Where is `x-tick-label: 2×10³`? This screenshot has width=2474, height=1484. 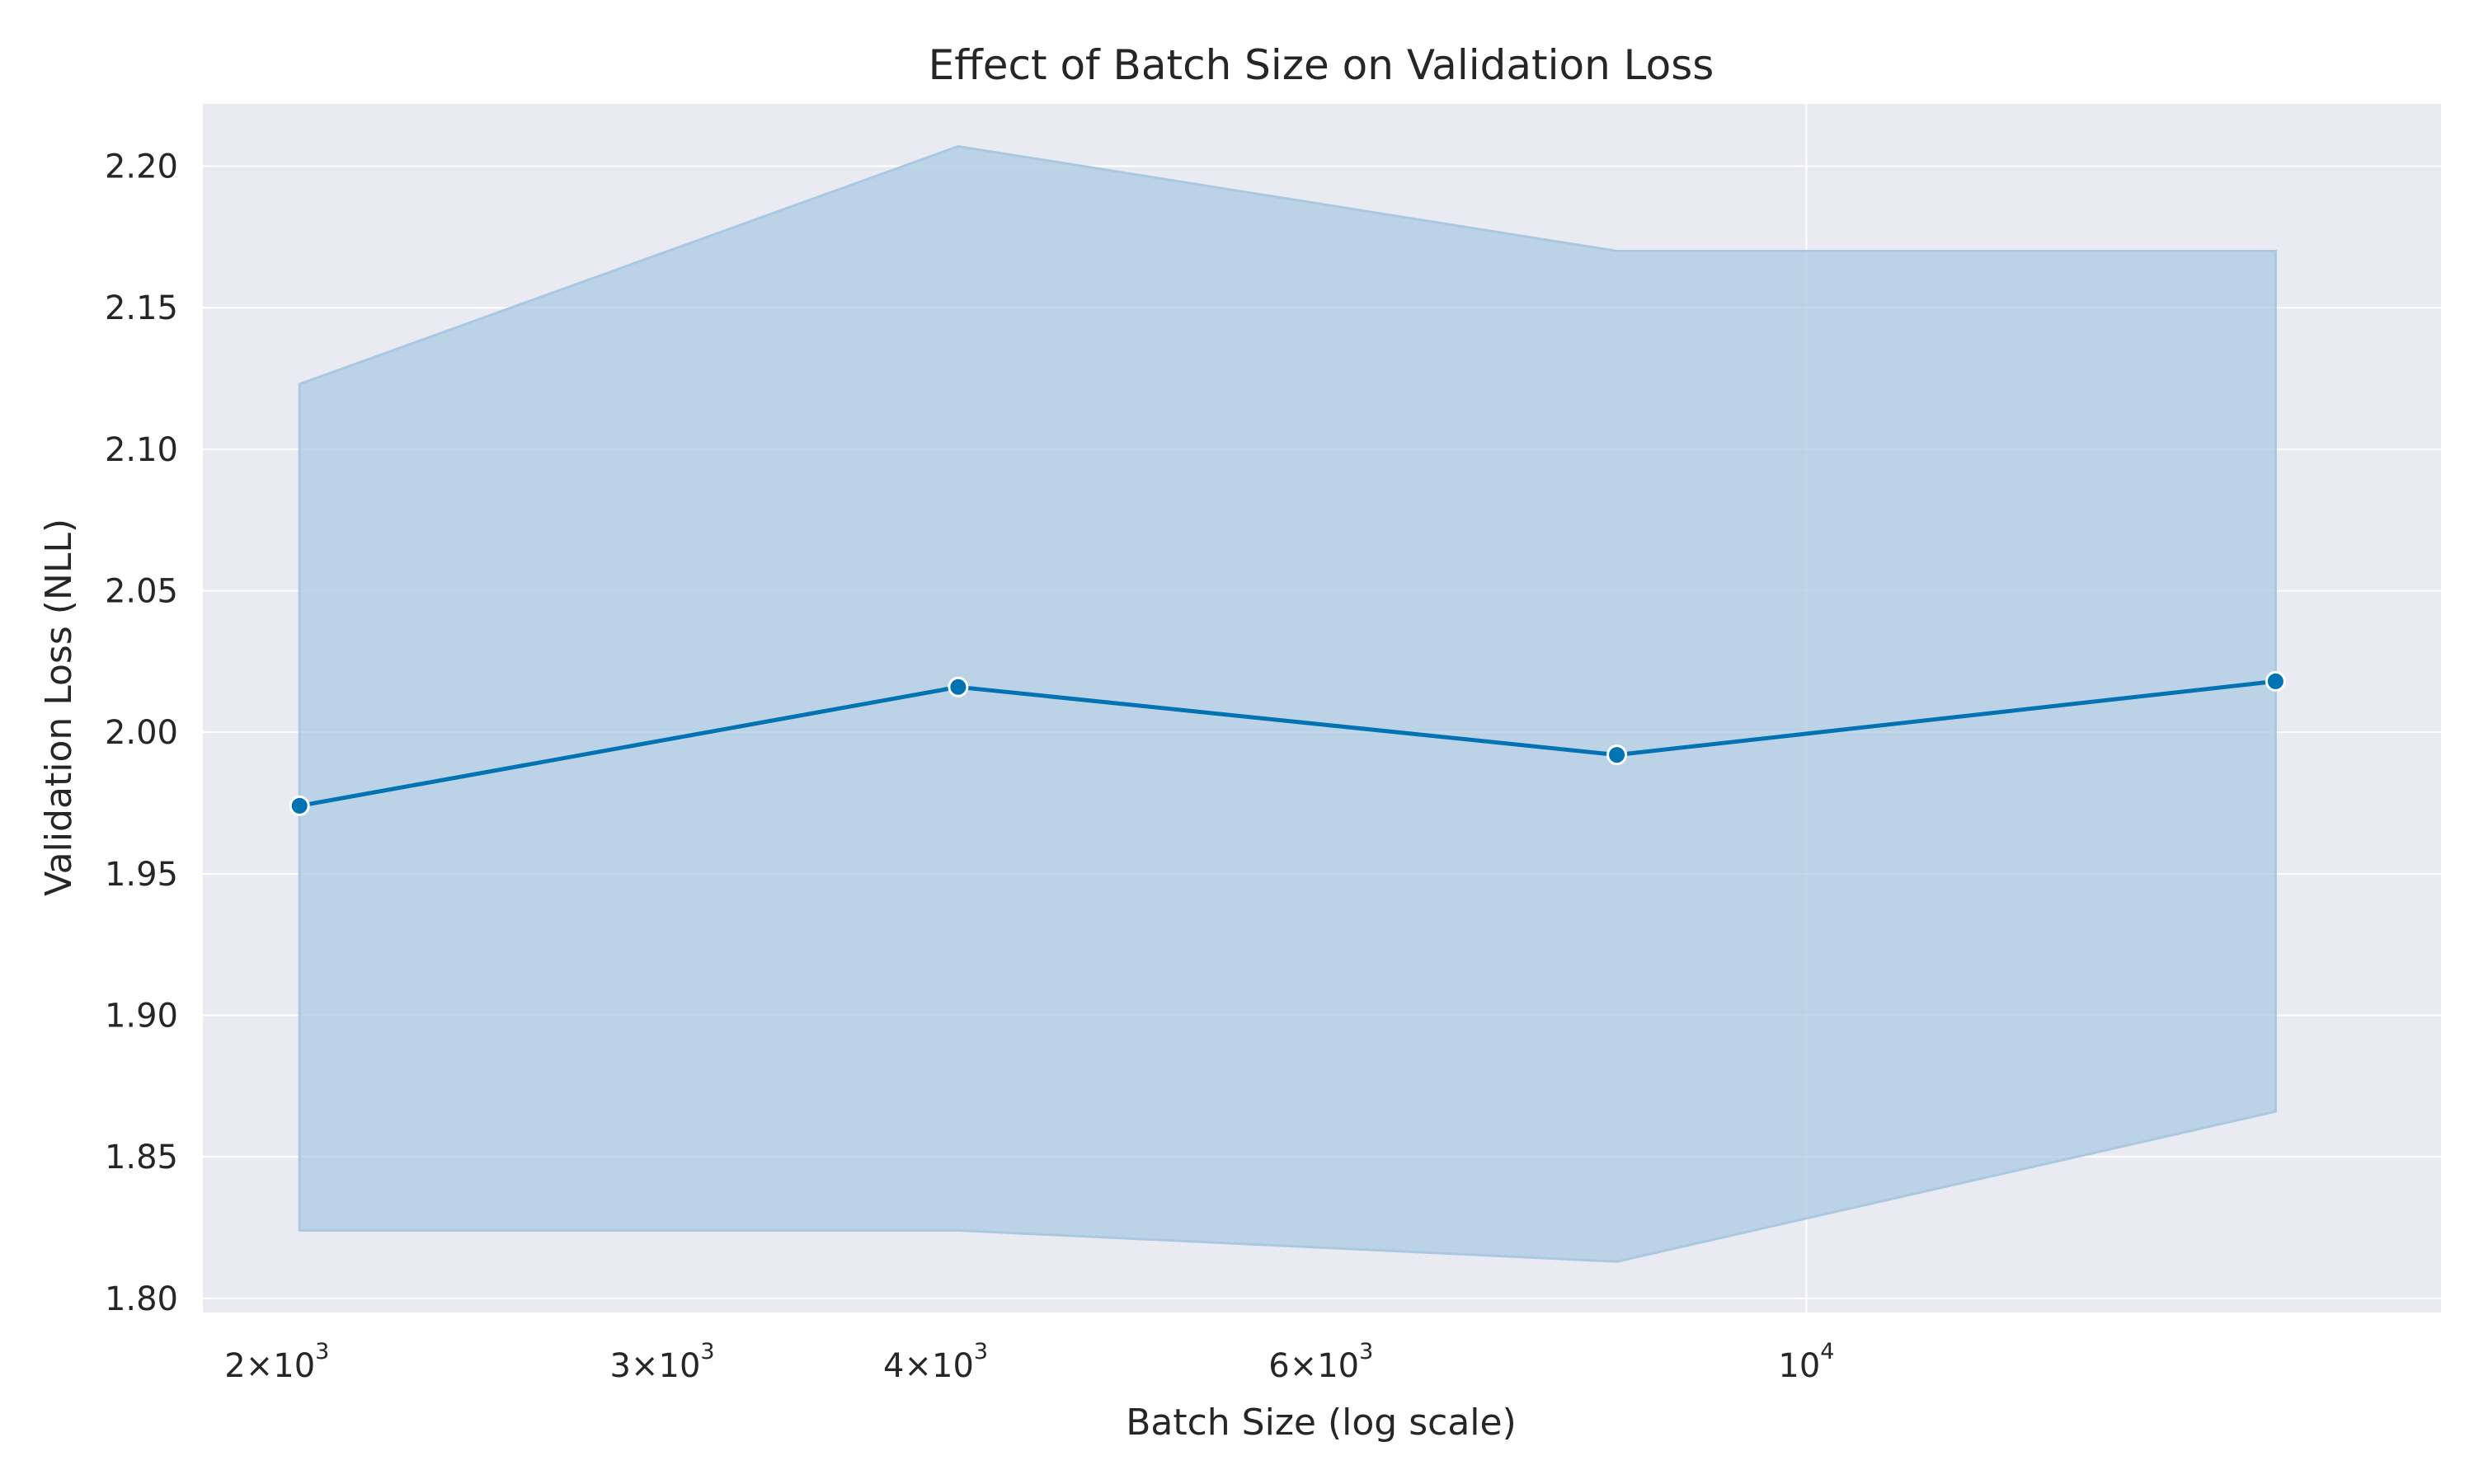
x-tick-label: 2×10³ is located at coordinates (276, 1362).